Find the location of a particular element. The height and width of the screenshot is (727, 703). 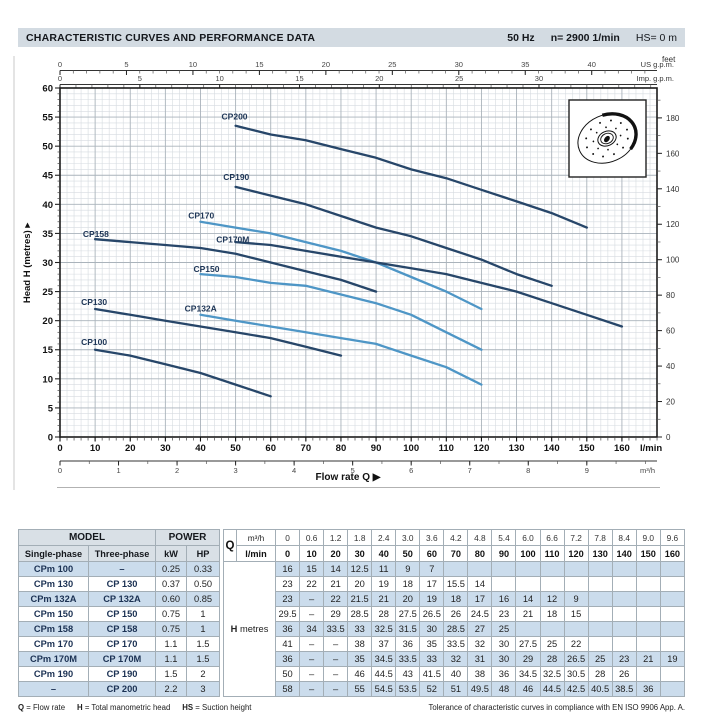

table-cell: 34 is located at coordinates (312, 629).